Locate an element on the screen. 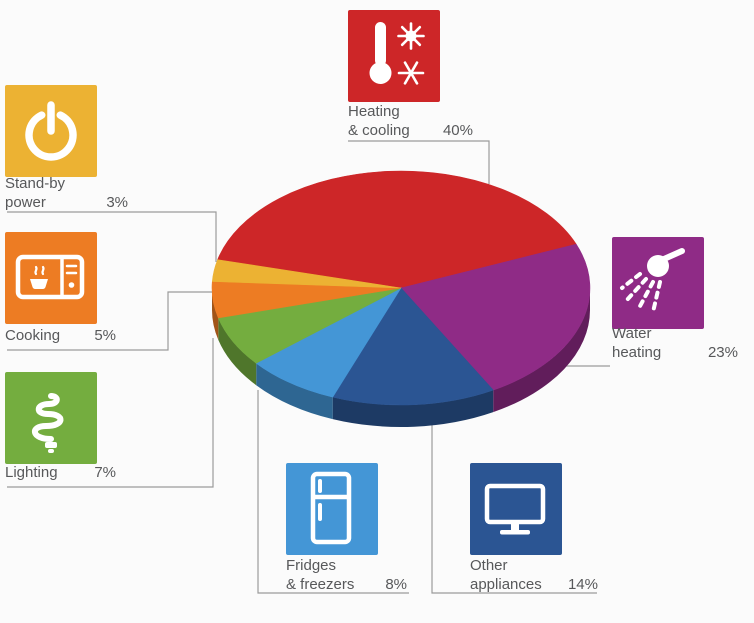 The width and height of the screenshot is (754, 623). label-line: Cooking is located at coordinates (33, 335).